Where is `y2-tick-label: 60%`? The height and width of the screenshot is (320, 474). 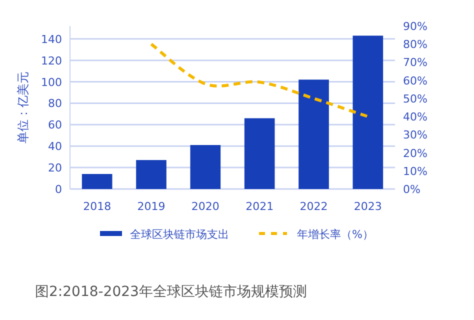 y2-tick-label: 60% is located at coordinates (415, 81).